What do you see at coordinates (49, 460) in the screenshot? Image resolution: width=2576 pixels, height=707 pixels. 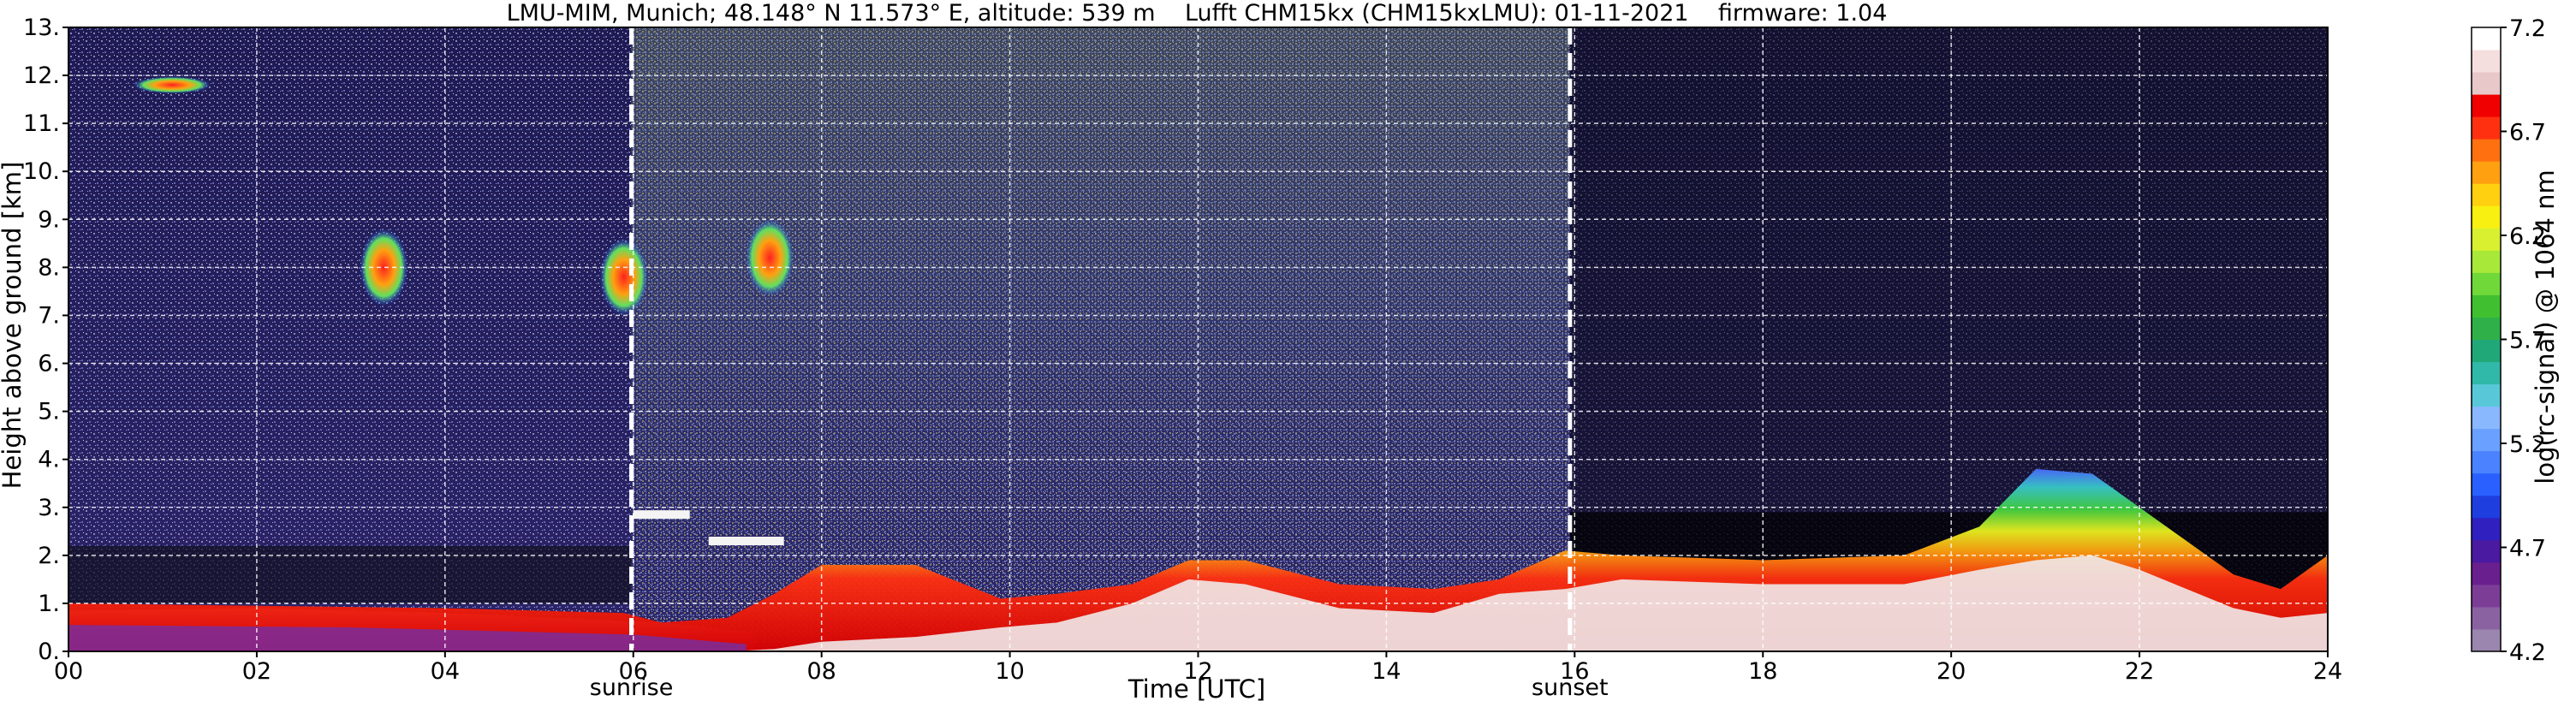 I see `y-tick-label: 4.` at bounding box center [49, 460].